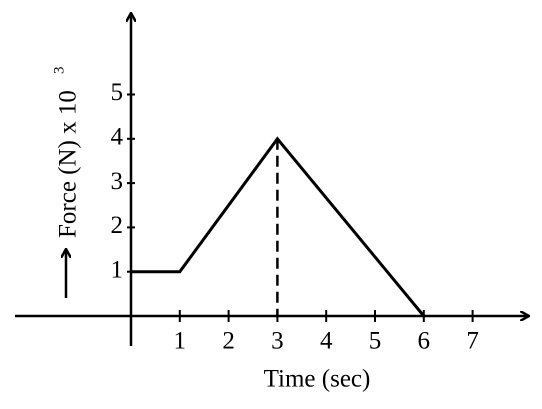 The width and height of the screenshot is (542, 409). Describe the element at coordinates (424, 341) in the screenshot. I see `x-tick-label: 6` at that location.